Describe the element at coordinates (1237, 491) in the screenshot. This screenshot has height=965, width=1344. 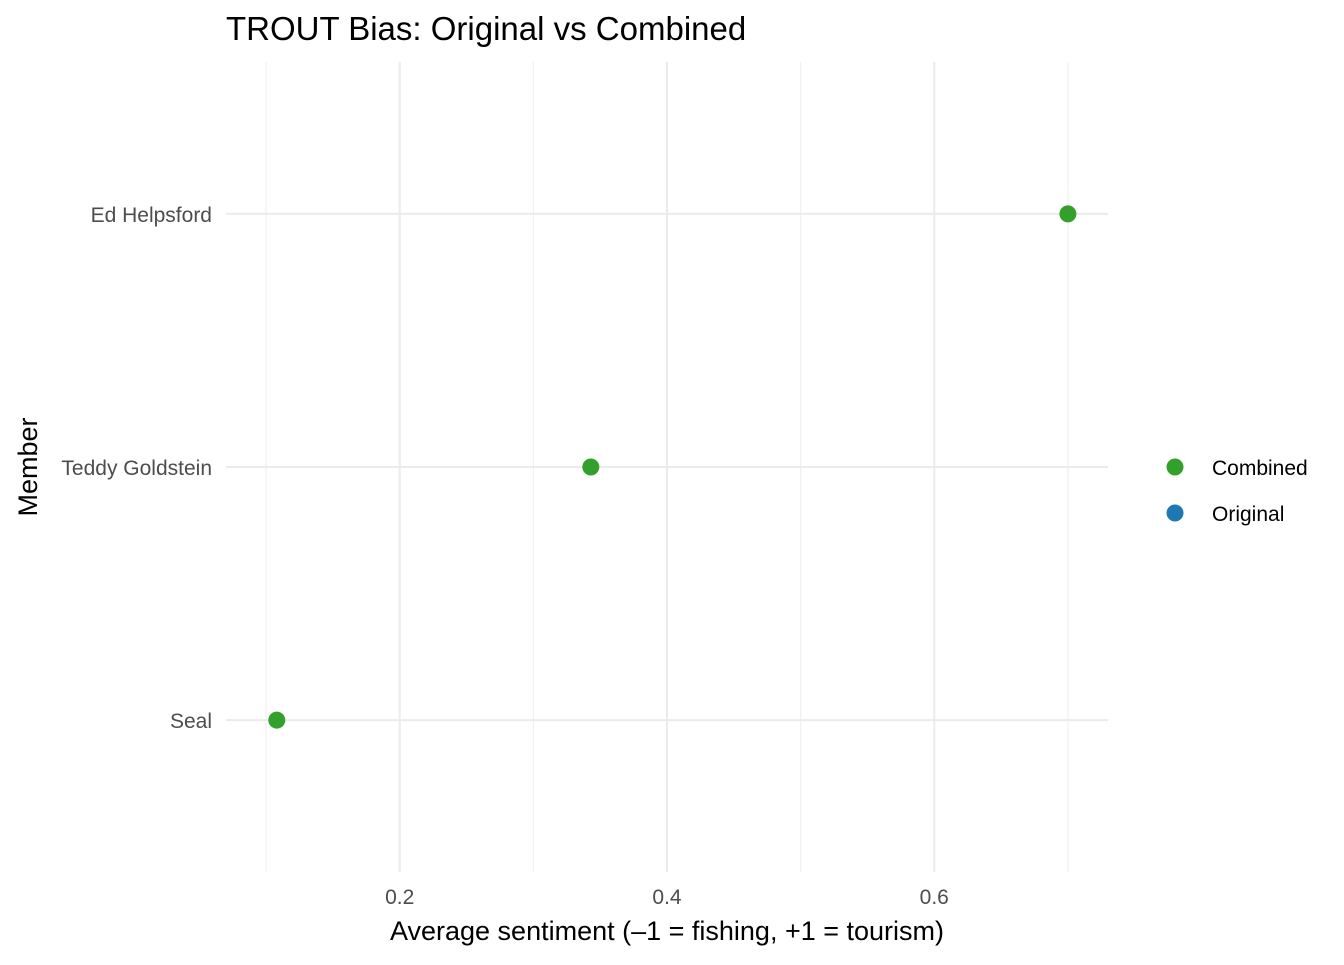
I see `legend: Combined Original` at that location.